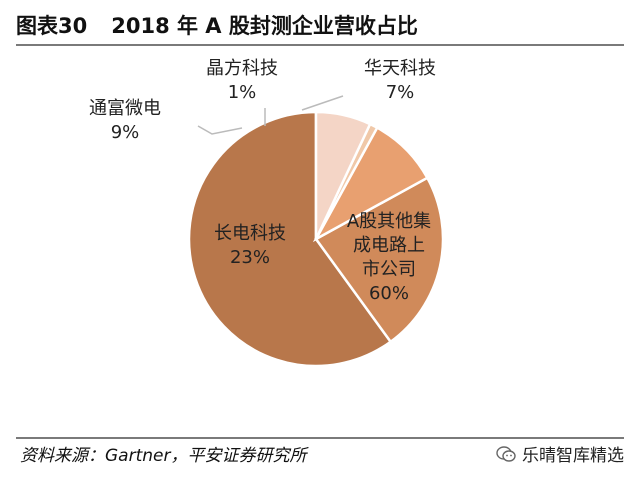  I want to click on slice-percent-label: 60%, so click(389, 293).